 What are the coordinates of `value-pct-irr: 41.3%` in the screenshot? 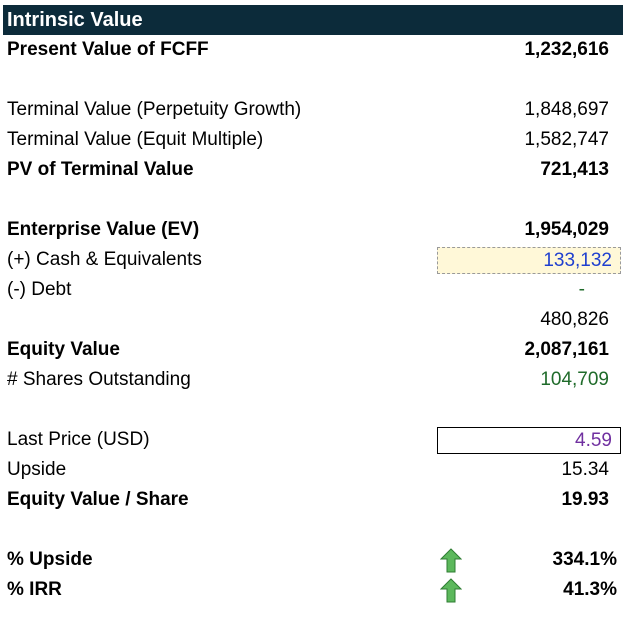 It's located at (590, 589).